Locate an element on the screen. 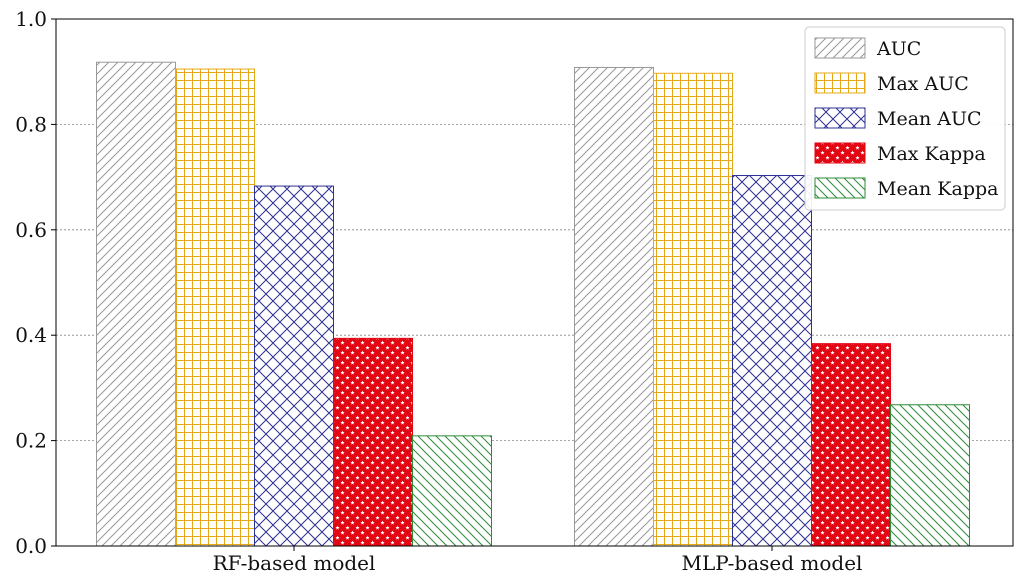 This screenshot has height=581, width=1023. legend: AUC Max AUC Mean AUC Max Kappa Mean Kappa is located at coordinates (905, 118).